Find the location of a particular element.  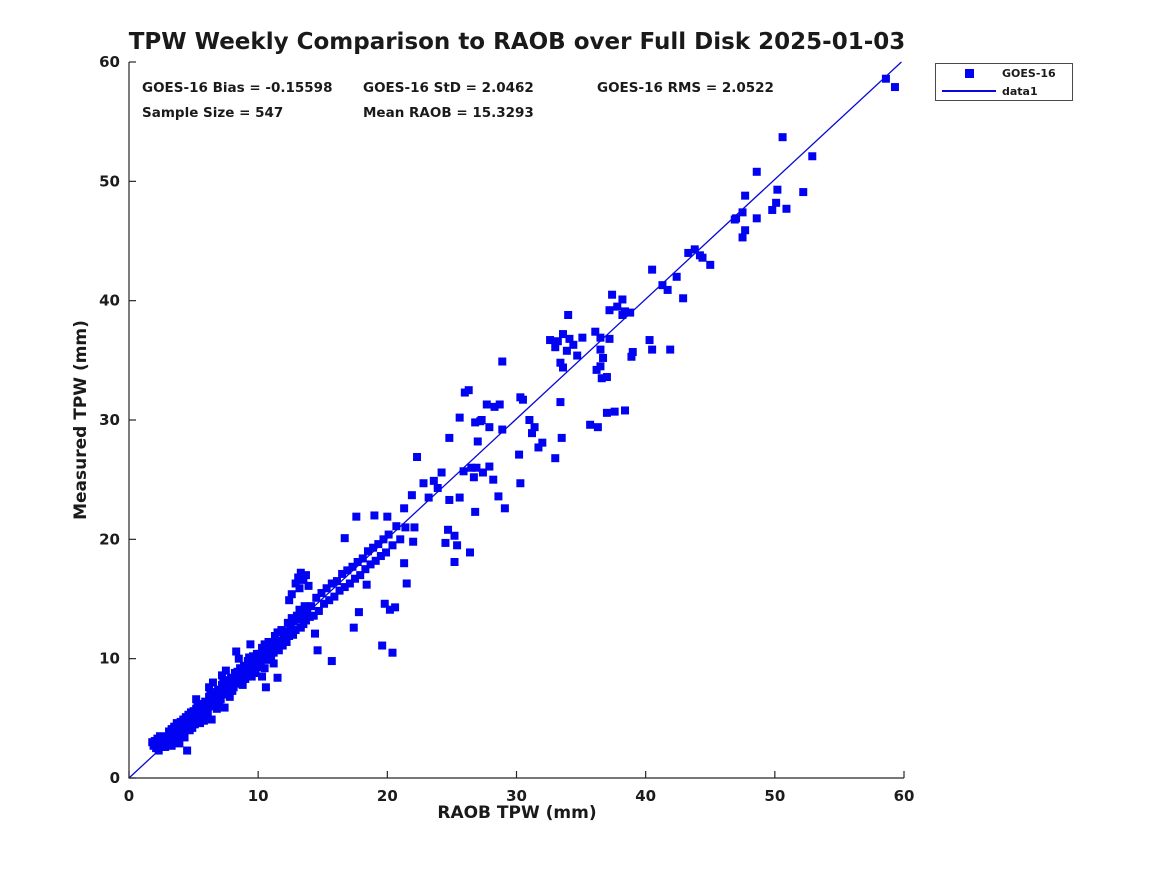

legend: GOES-16 data1 is located at coordinates (1004, 82).